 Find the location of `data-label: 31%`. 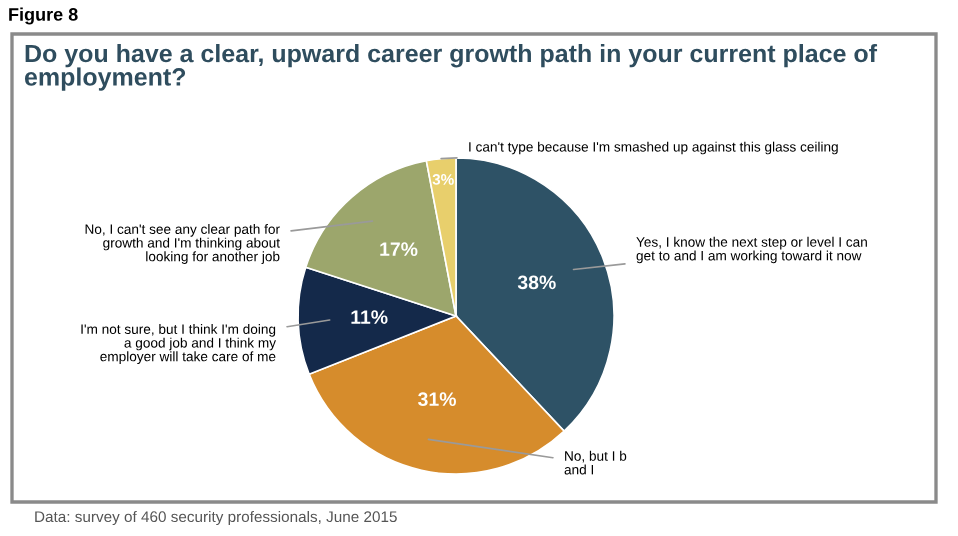

data-label: 31% is located at coordinates (437, 399).